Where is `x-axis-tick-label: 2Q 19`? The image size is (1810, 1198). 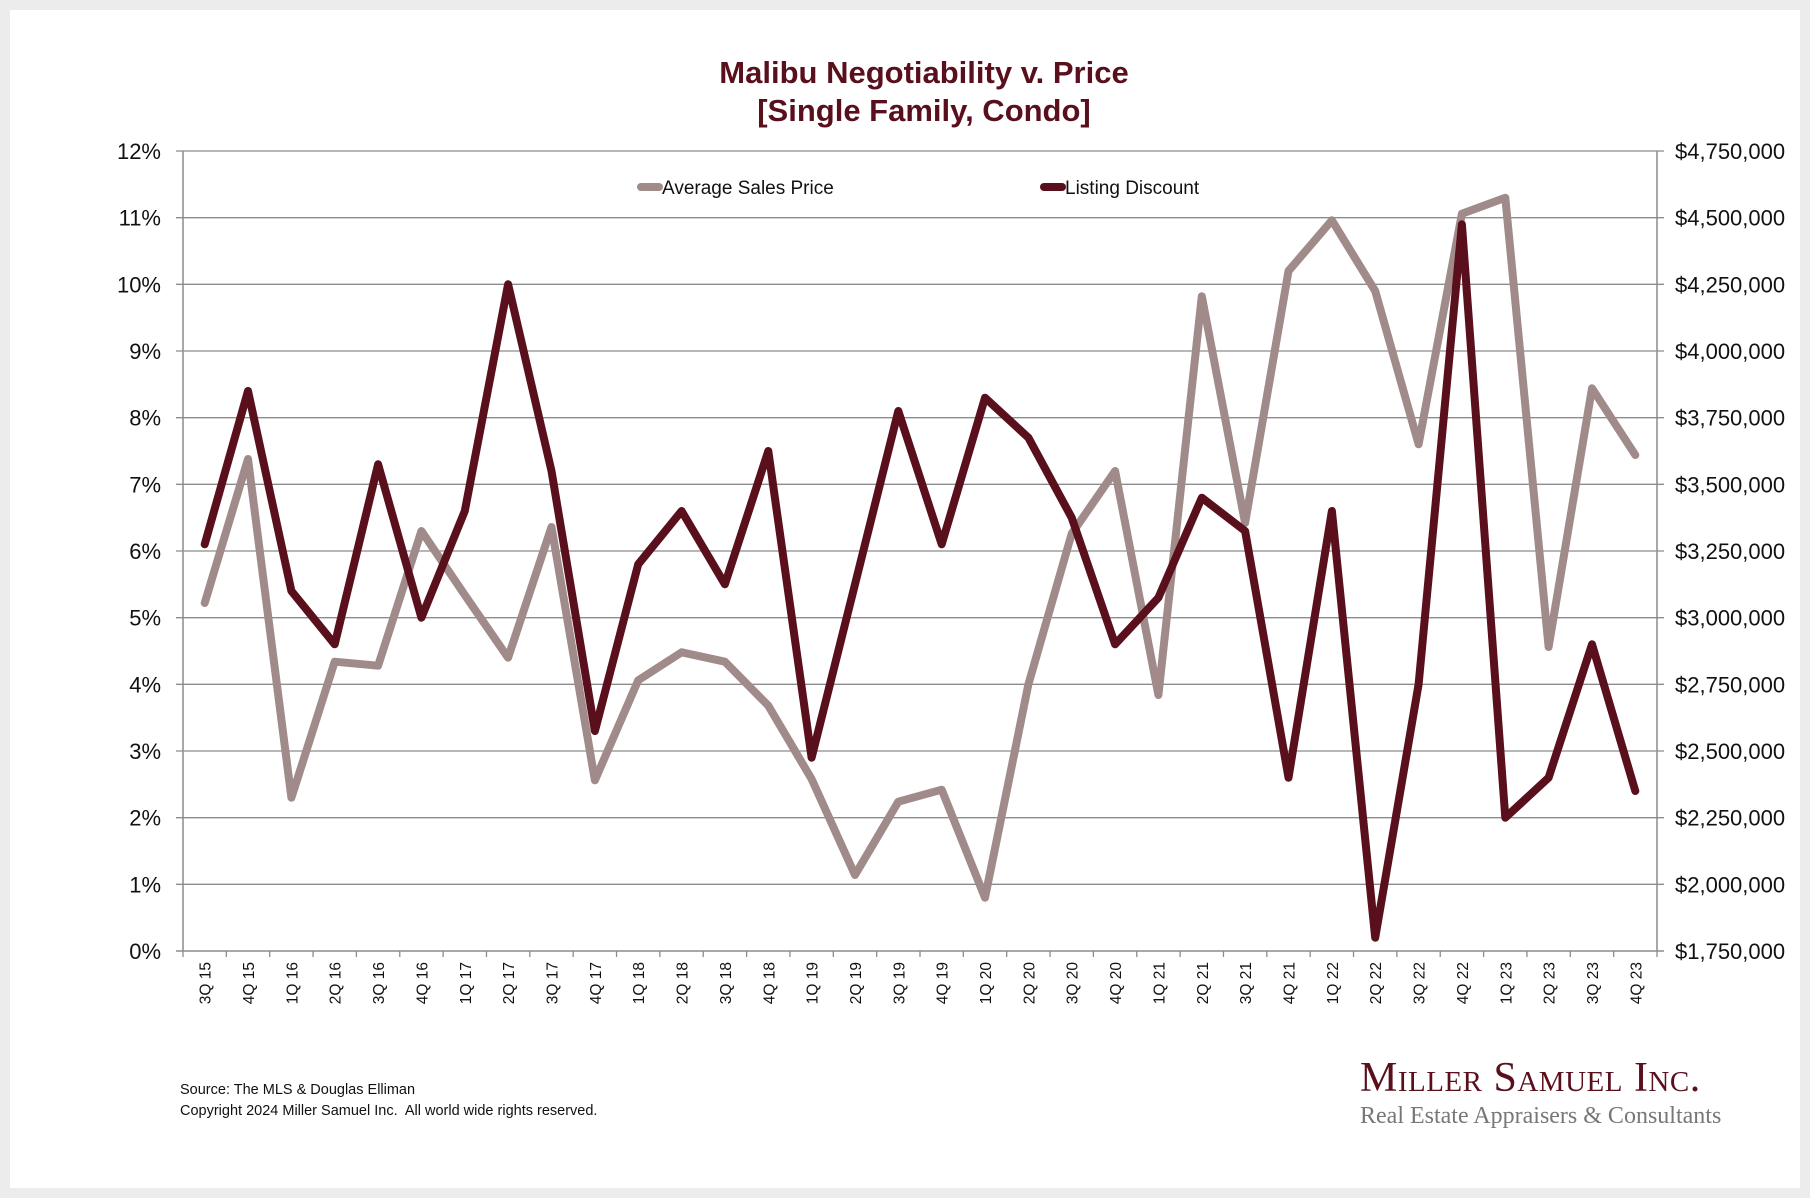 x-axis-tick-label: 2Q 19 is located at coordinates (856, 983).